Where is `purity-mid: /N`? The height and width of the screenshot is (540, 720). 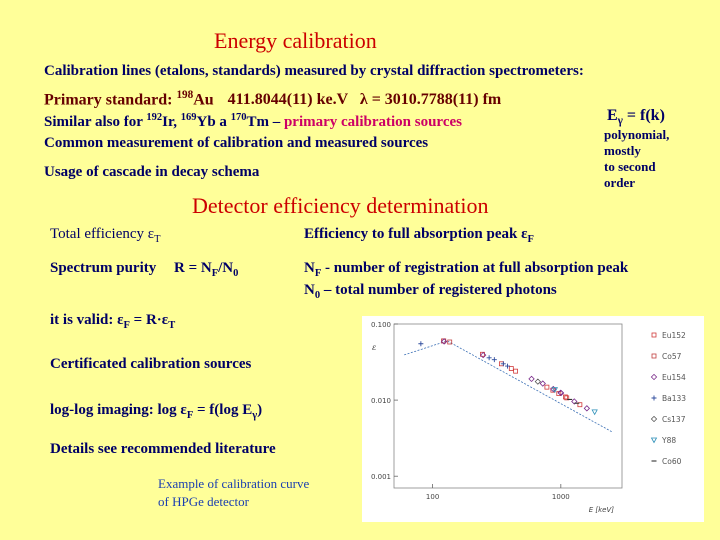
purity-mid: /N is located at coordinates (226, 268).